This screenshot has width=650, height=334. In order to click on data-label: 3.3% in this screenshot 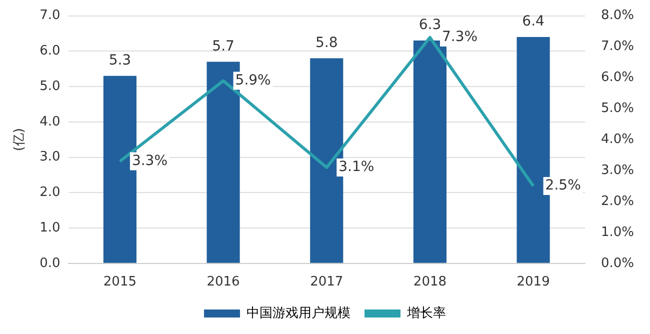, I will do `click(150, 160)`.